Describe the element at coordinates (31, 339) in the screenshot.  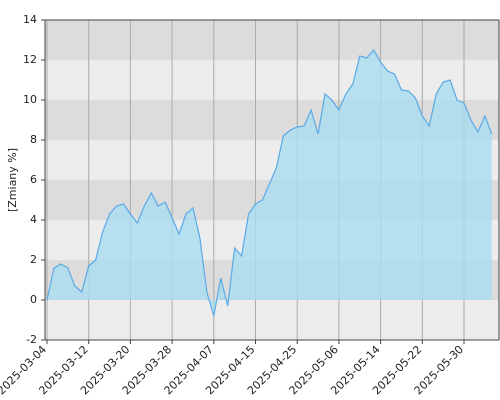
I see `y-tick-label: -2` at that location.